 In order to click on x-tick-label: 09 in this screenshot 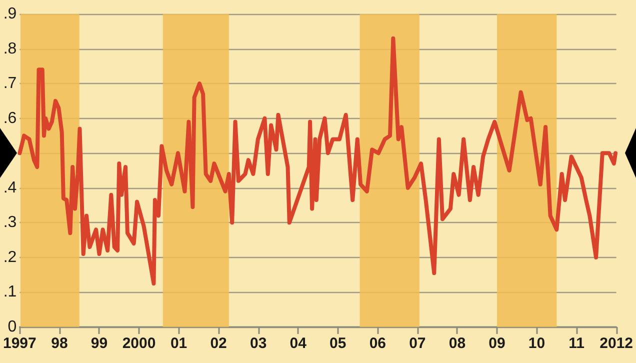, I will do `click(497, 343)`.